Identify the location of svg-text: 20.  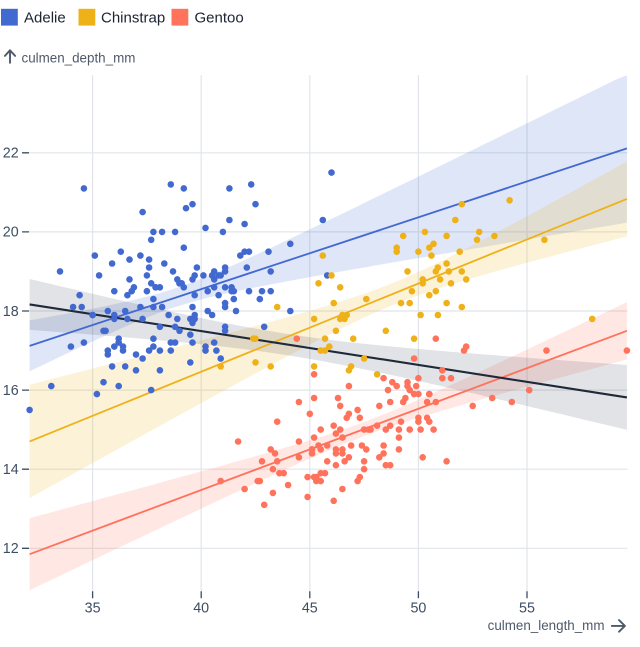
(11, 233).